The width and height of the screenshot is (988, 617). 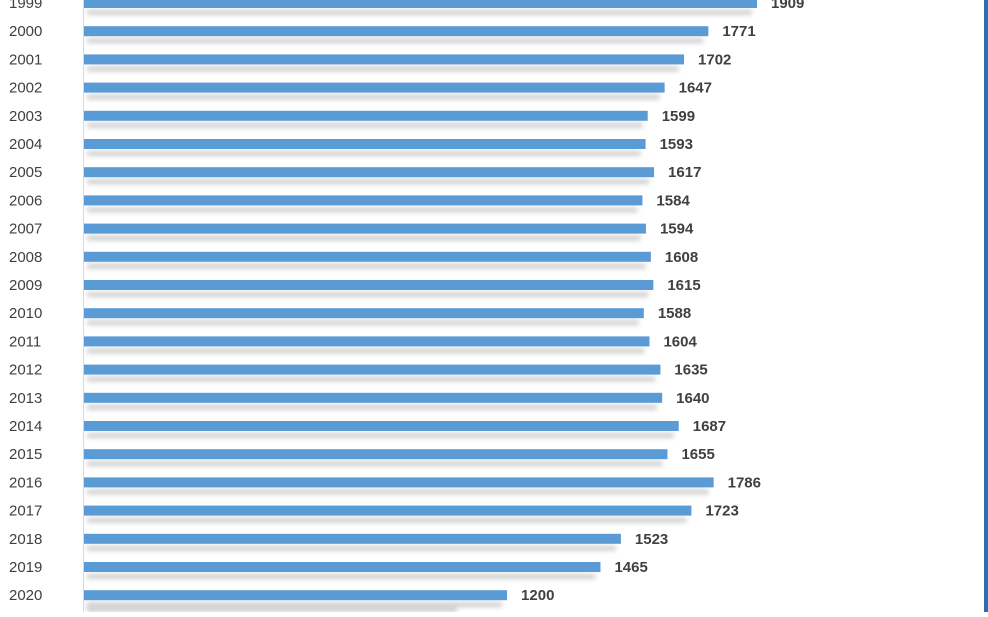 I want to click on value-data-label: 1584, so click(x=673, y=200).